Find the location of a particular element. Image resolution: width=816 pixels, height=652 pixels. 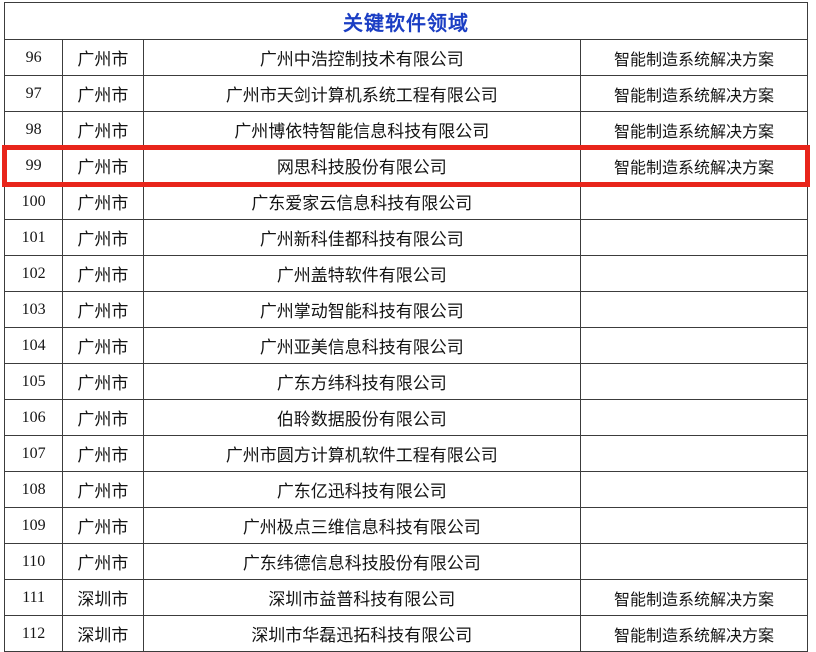

cell-row-number: 107 is located at coordinates (33, 453).